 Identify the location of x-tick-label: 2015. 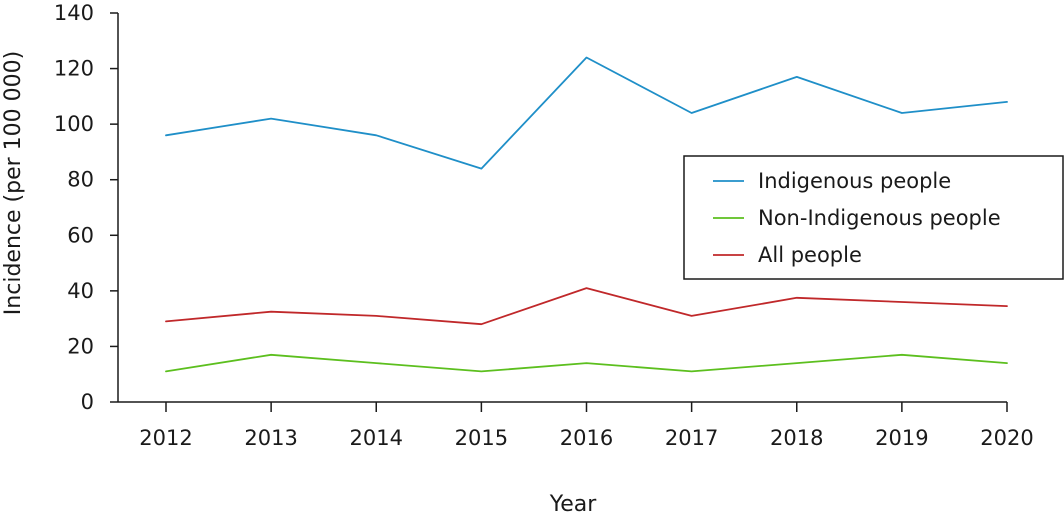
(481, 438).